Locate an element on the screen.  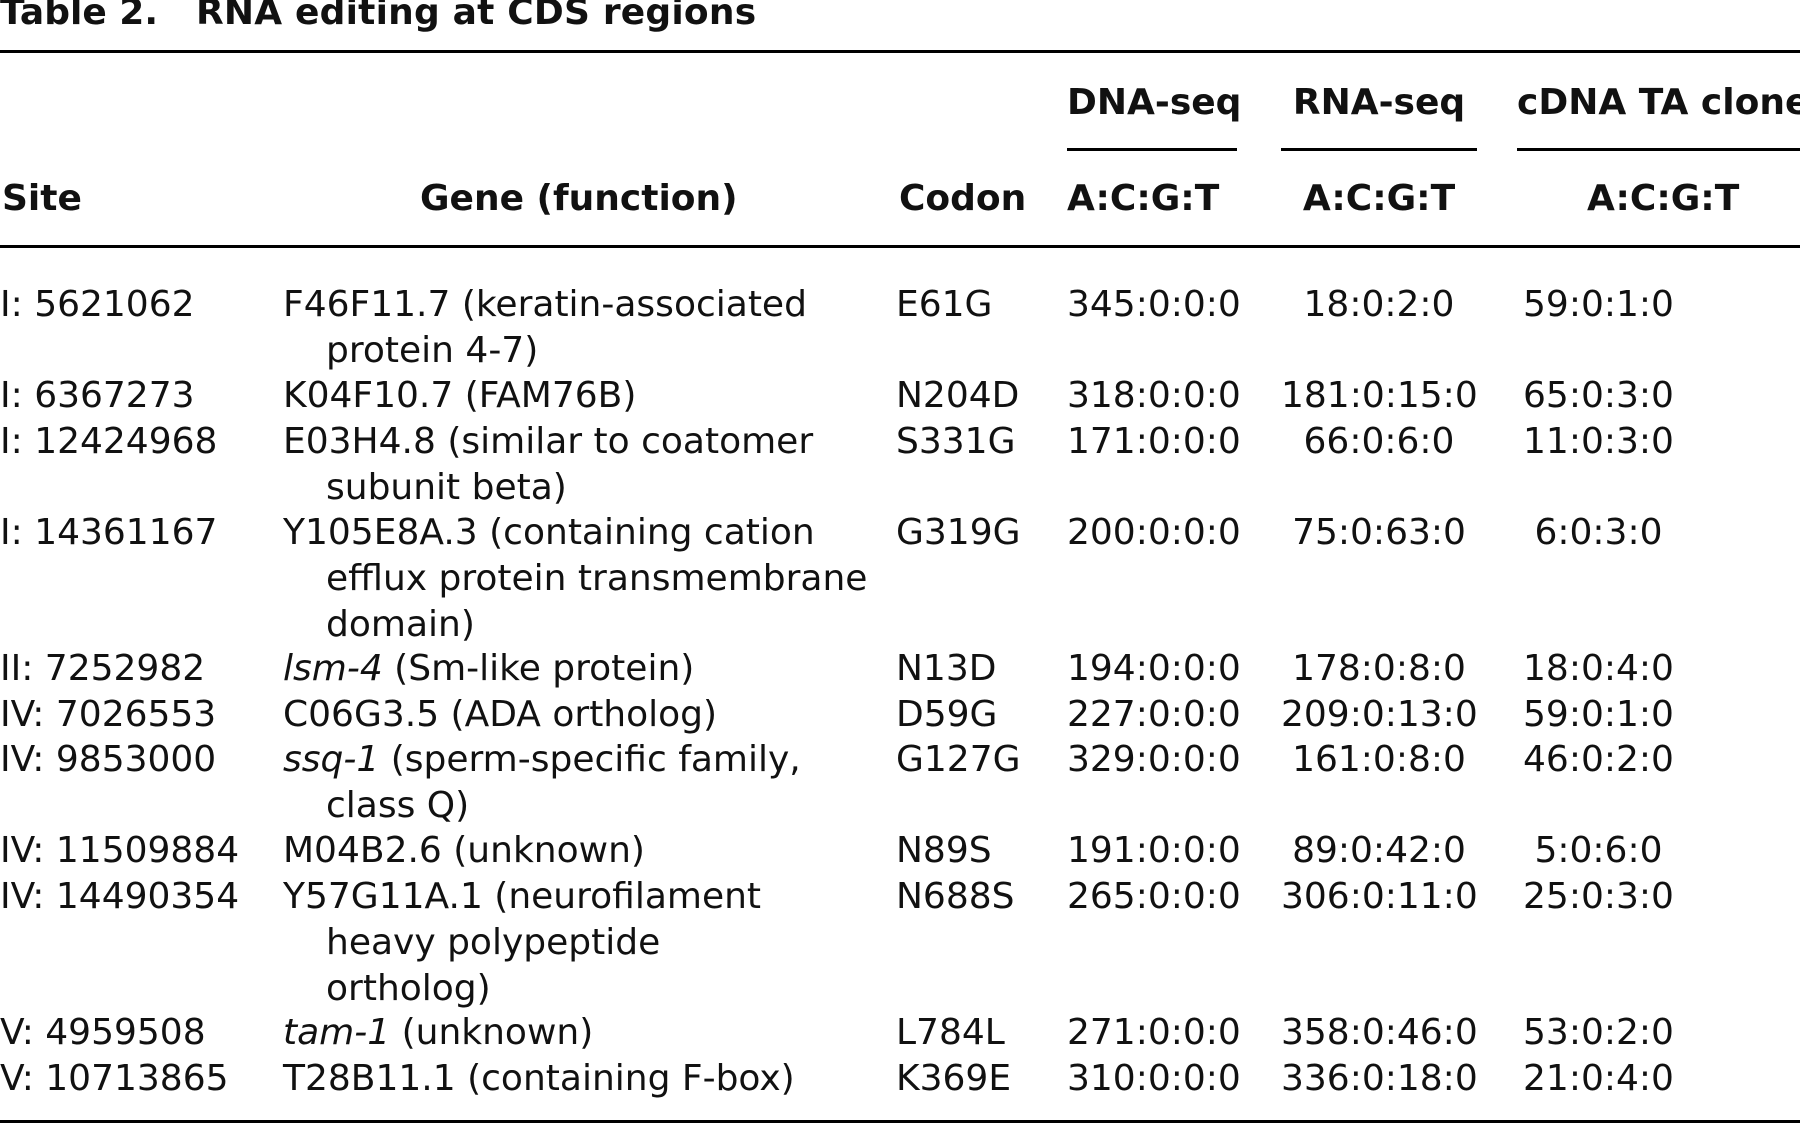
cdna-count-cell: 11:0:3:0 is located at coordinates (1598, 441).